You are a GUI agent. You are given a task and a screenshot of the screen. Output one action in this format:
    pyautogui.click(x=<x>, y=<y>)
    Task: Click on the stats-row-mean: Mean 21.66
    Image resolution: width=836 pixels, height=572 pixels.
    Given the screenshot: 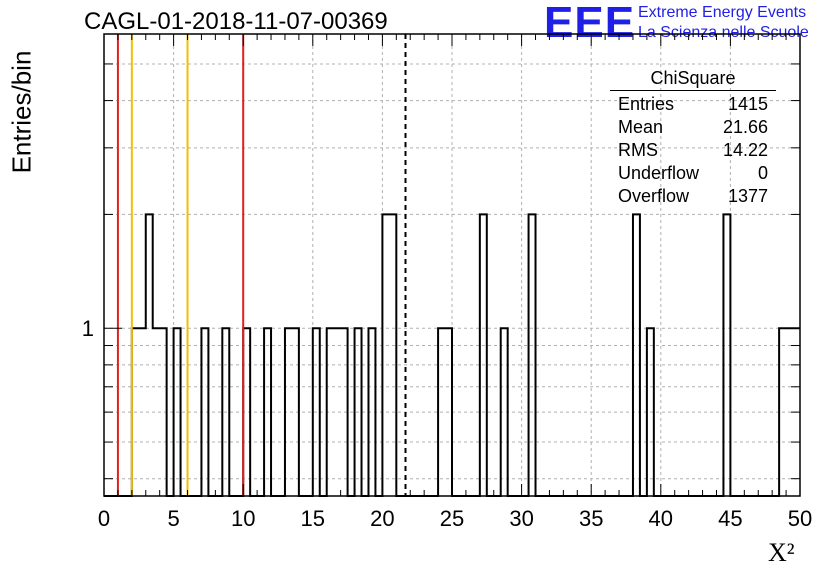 What is the action you would take?
    pyautogui.click(x=693, y=127)
    